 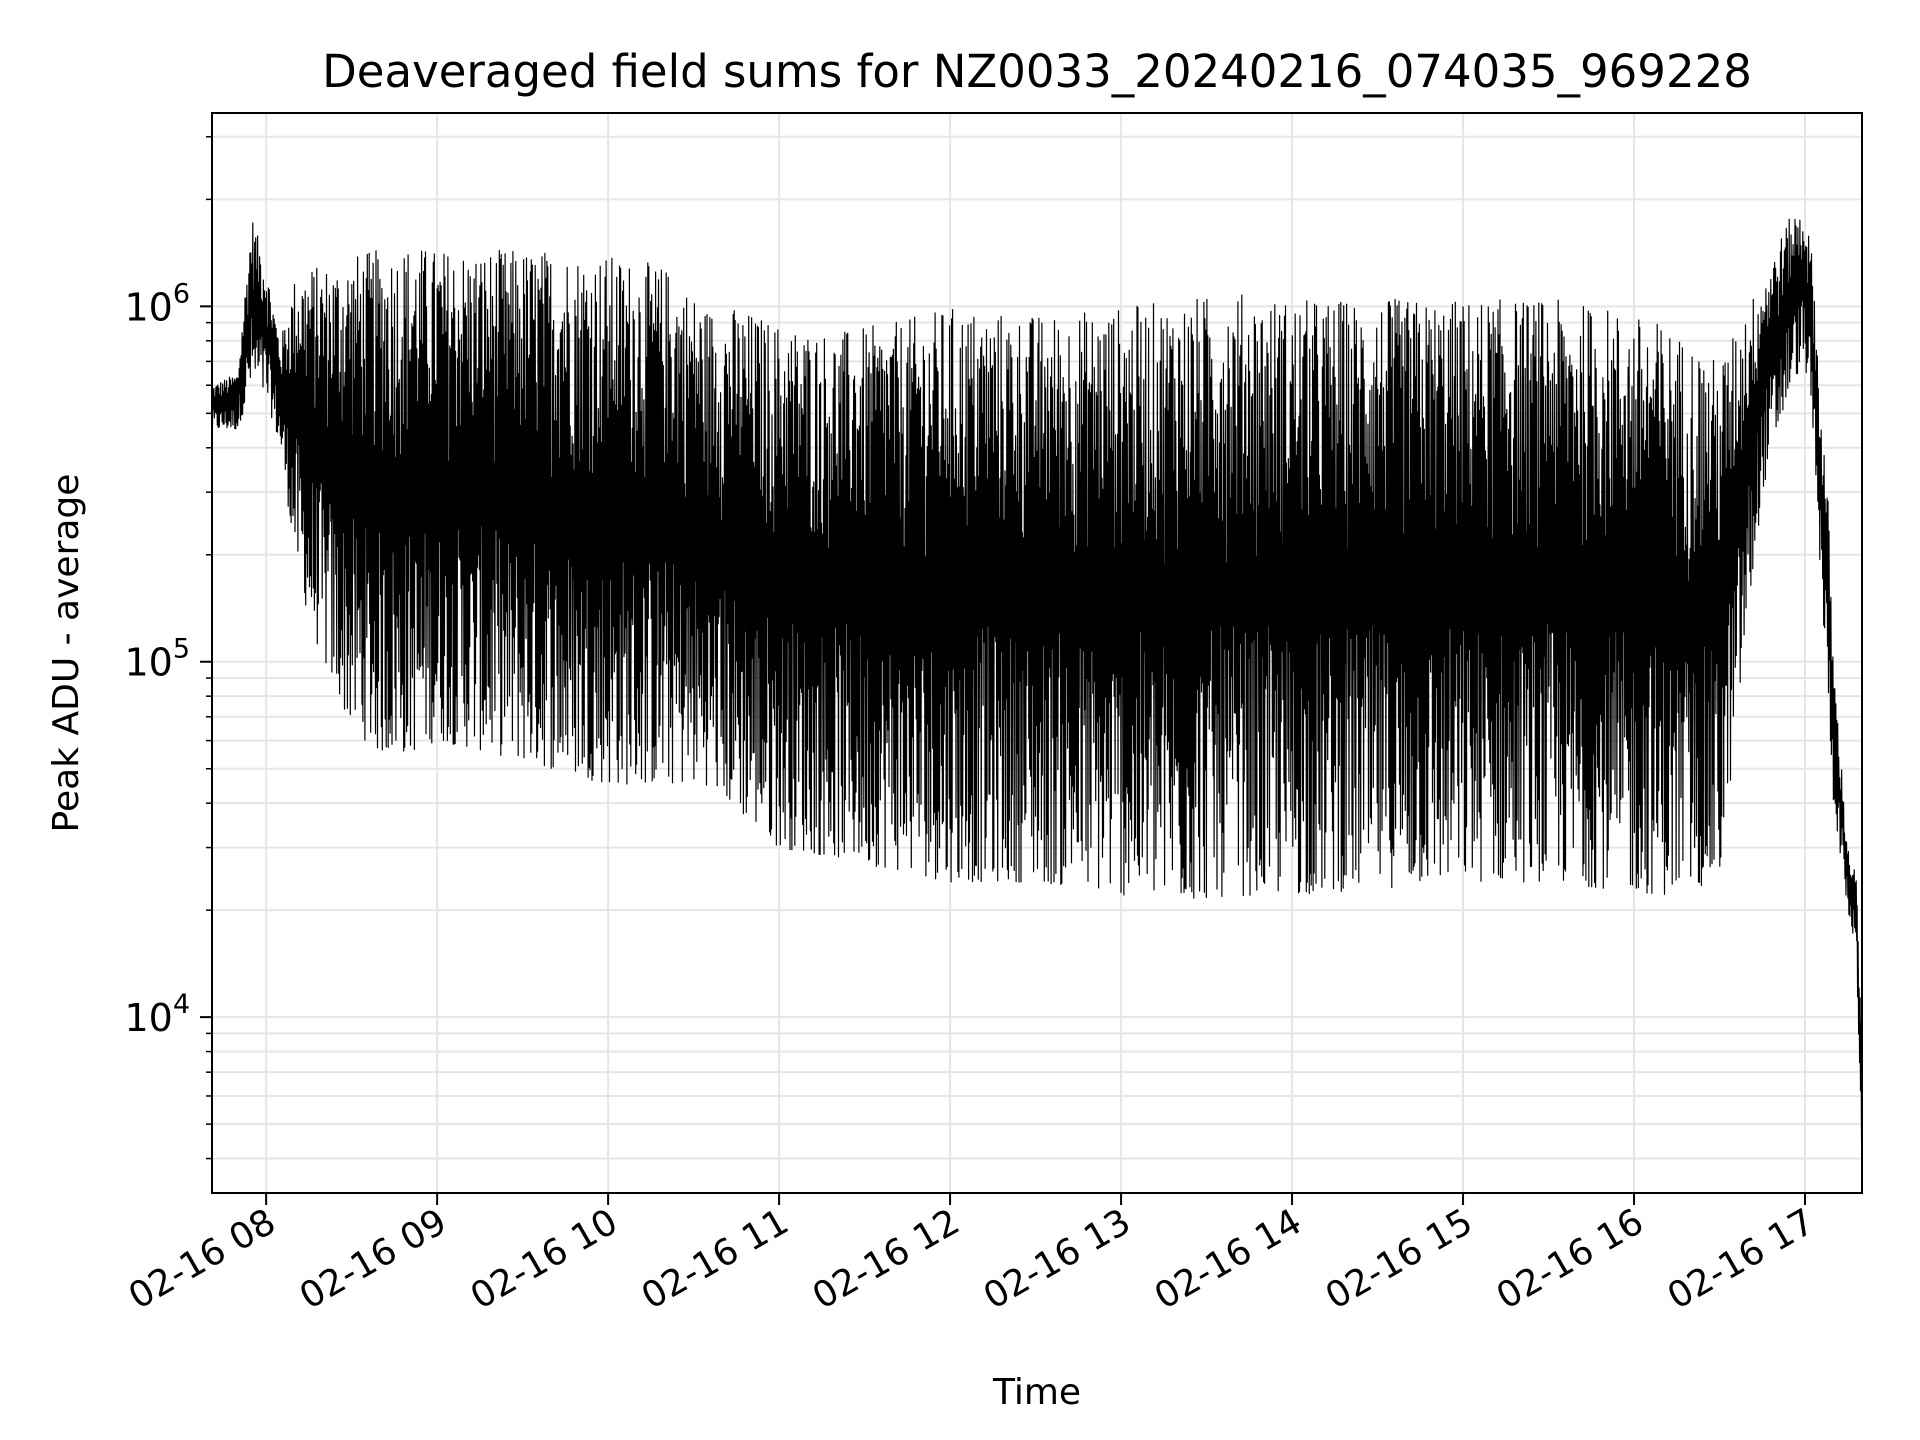 I want to click on y-axis-label: Peak ADU - average, so click(x=66, y=653).